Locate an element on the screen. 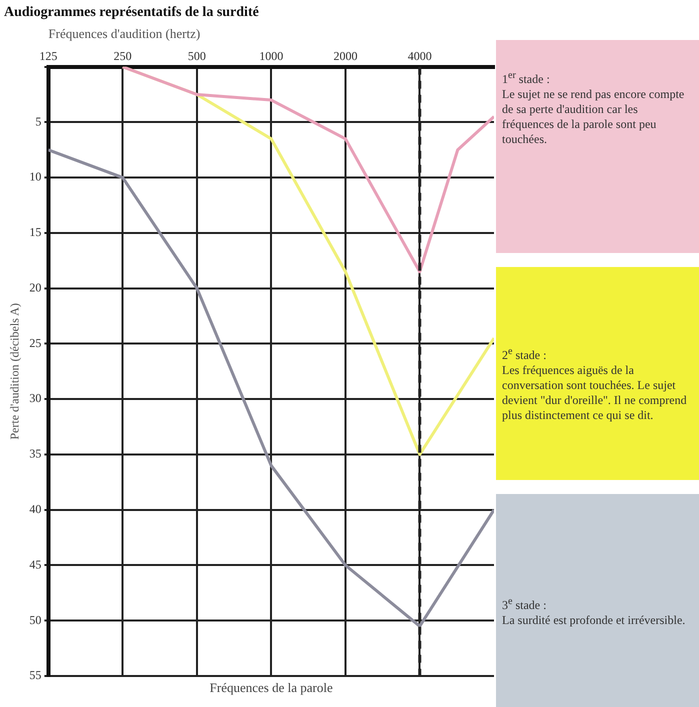  y-tick-label: 5 is located at coordinates (38, 121).